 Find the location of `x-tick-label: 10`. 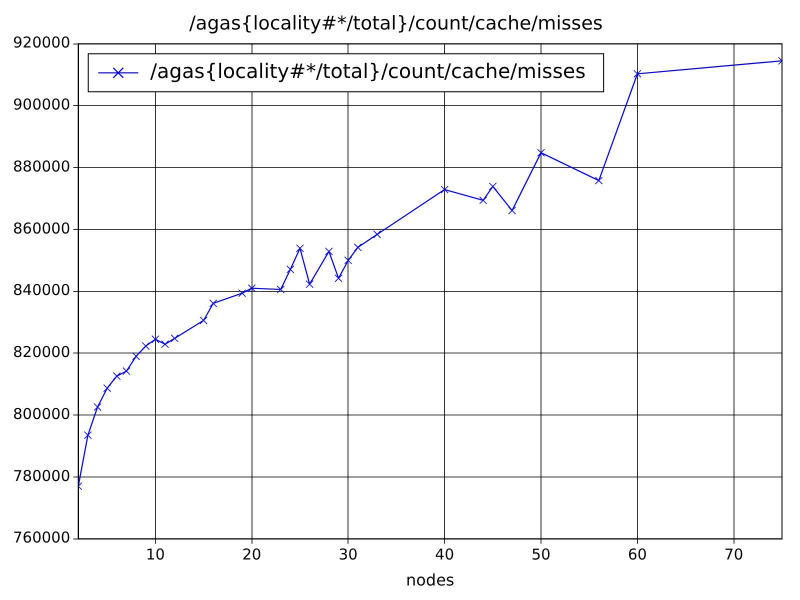

x-tick-label: 10 is located at coordinates (155, 555).